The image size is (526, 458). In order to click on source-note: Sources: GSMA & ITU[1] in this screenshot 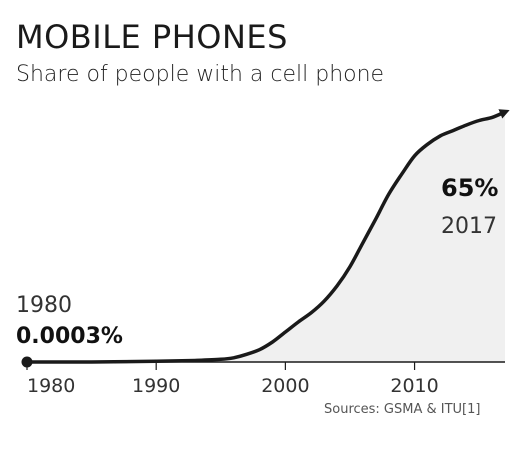, I will do `click(402, 409)`.